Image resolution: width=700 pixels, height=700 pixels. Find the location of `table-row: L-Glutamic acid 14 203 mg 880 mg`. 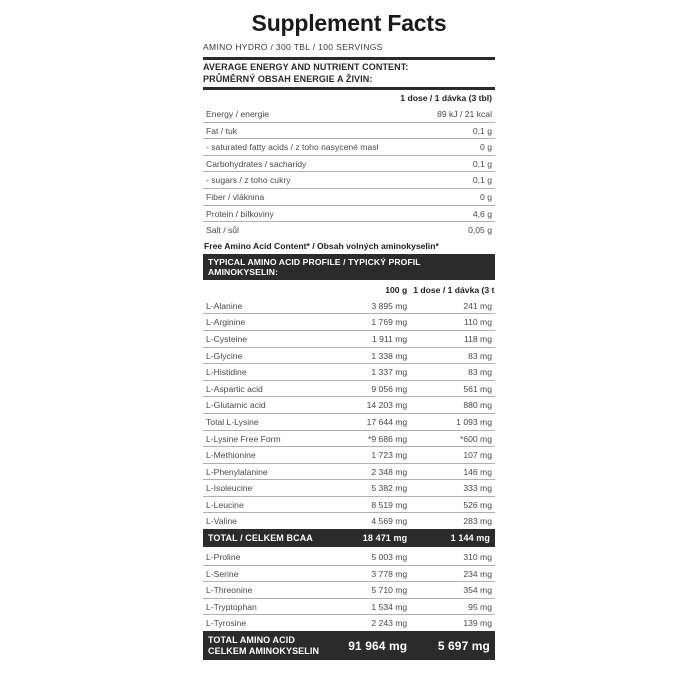

table-row: L-Glutamic acid 14 203 mg 880 mg is located at coordinates (349, 405).